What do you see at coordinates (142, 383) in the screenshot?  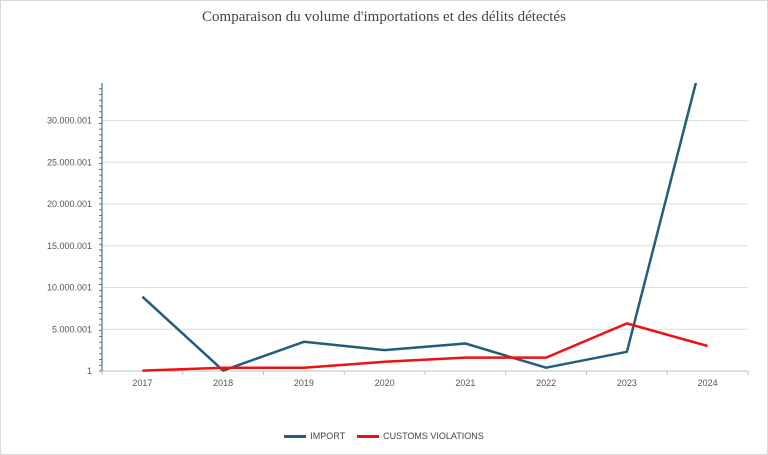 I see `x-tick-label: 2017` at bounding box center [142, 383].